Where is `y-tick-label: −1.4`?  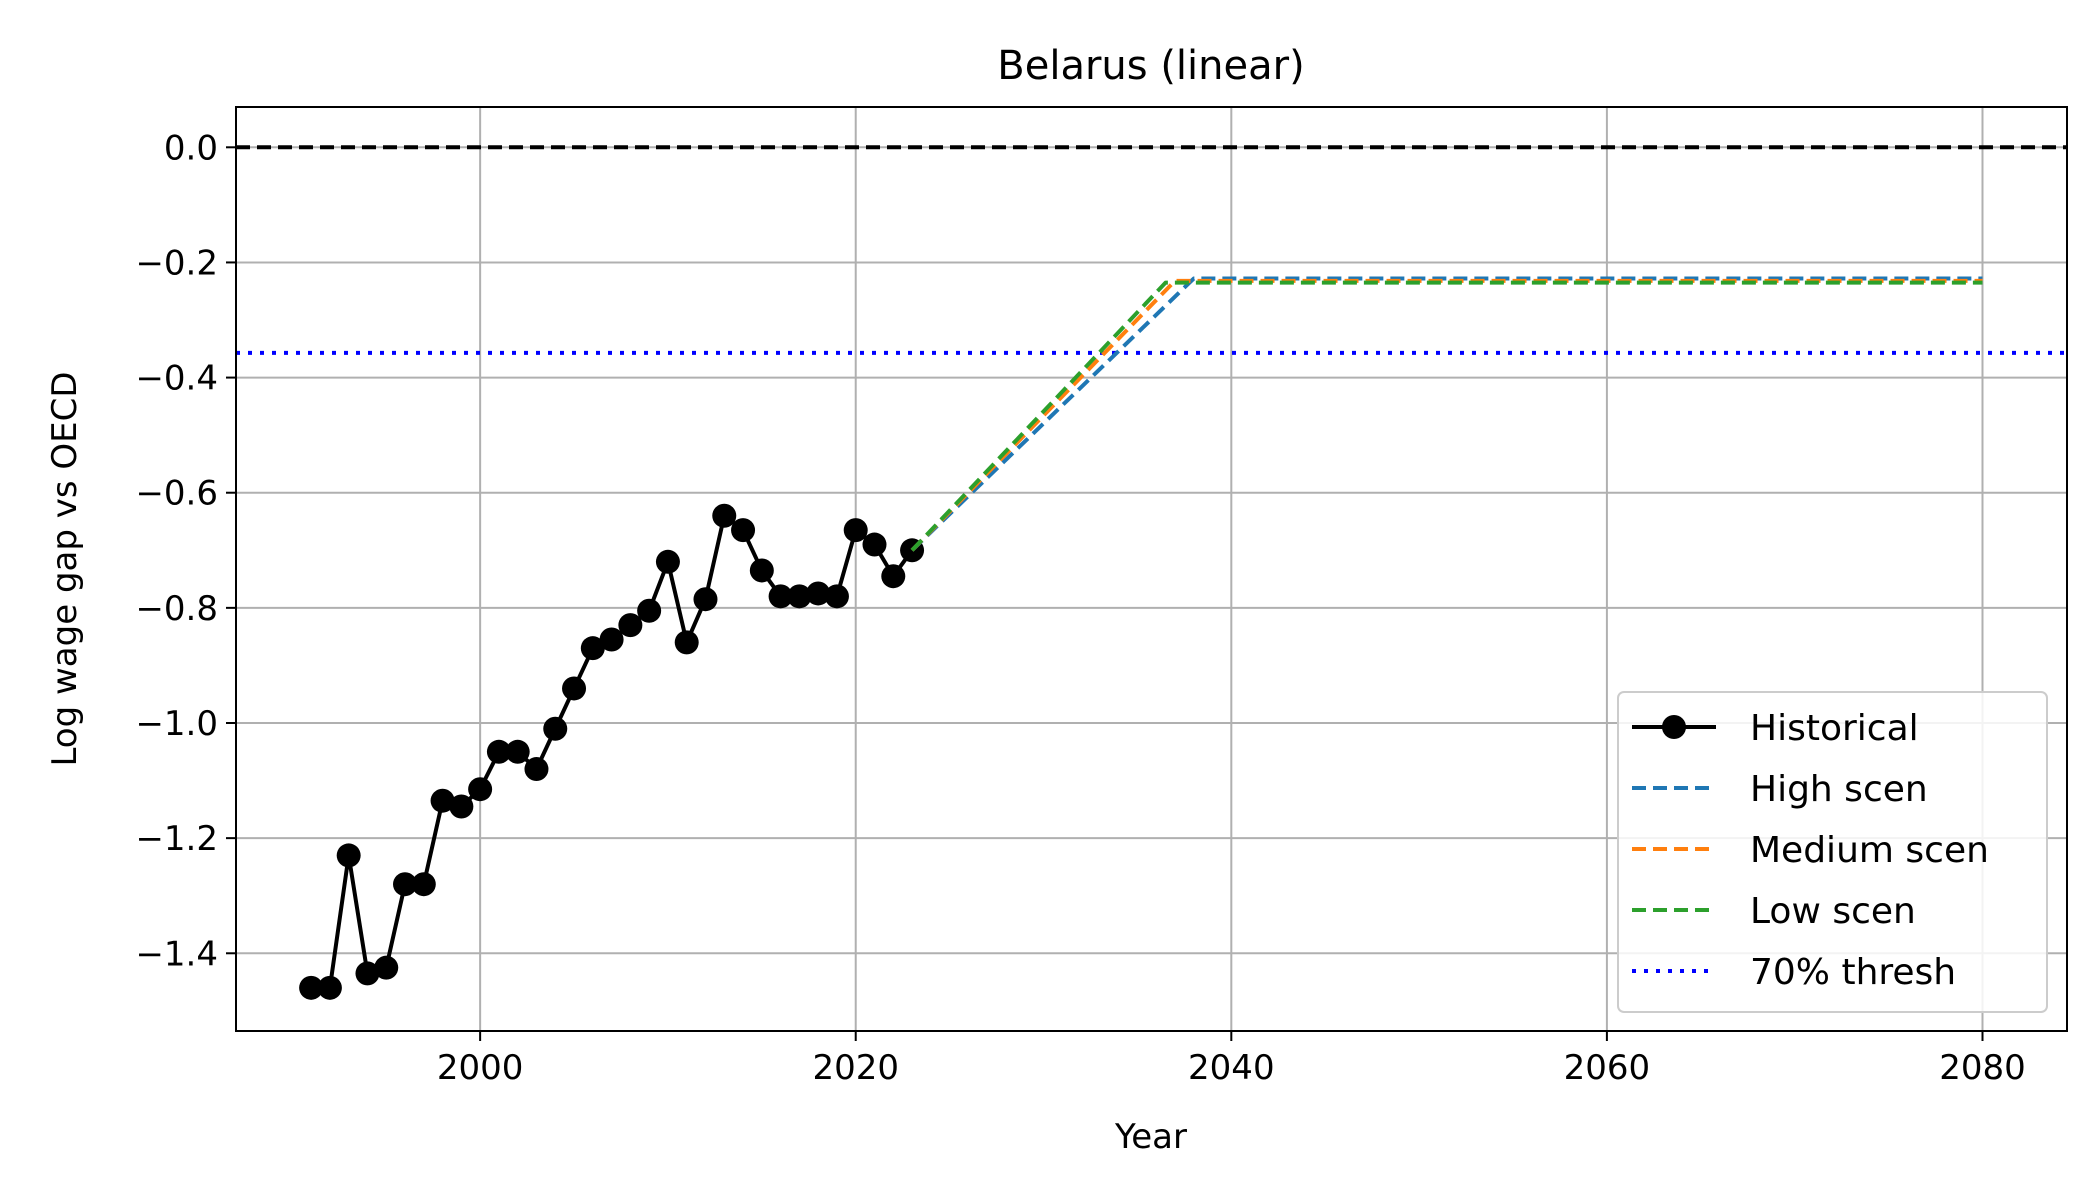
y-tick-label: −1.4 is located at coordinates (176, 954).